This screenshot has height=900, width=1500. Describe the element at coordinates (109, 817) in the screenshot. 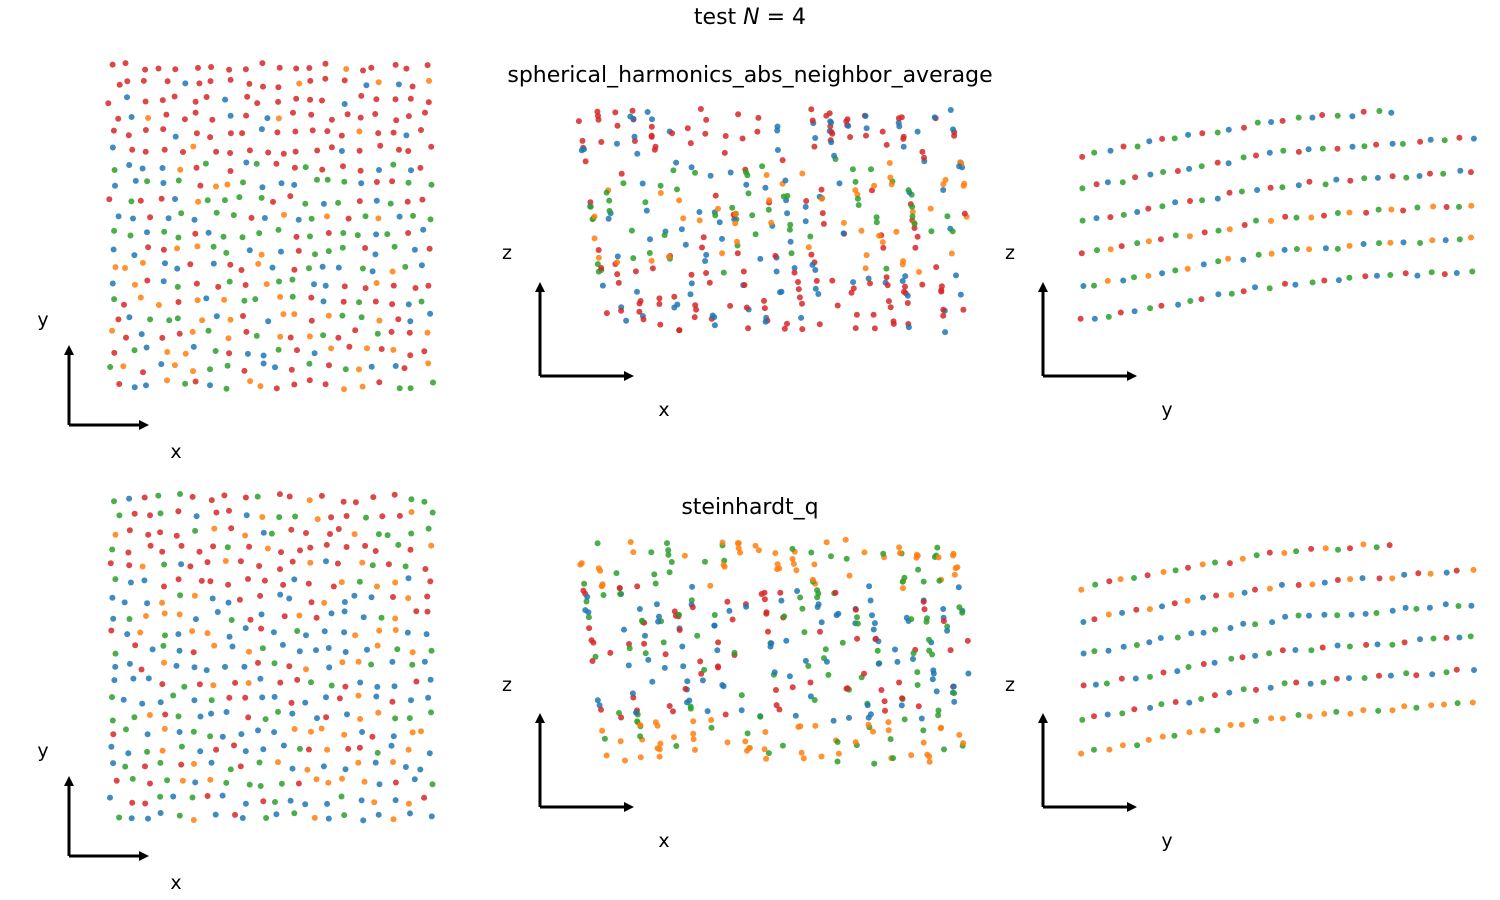

I see `axis-indicator-bottom-xy: x y` at that location.